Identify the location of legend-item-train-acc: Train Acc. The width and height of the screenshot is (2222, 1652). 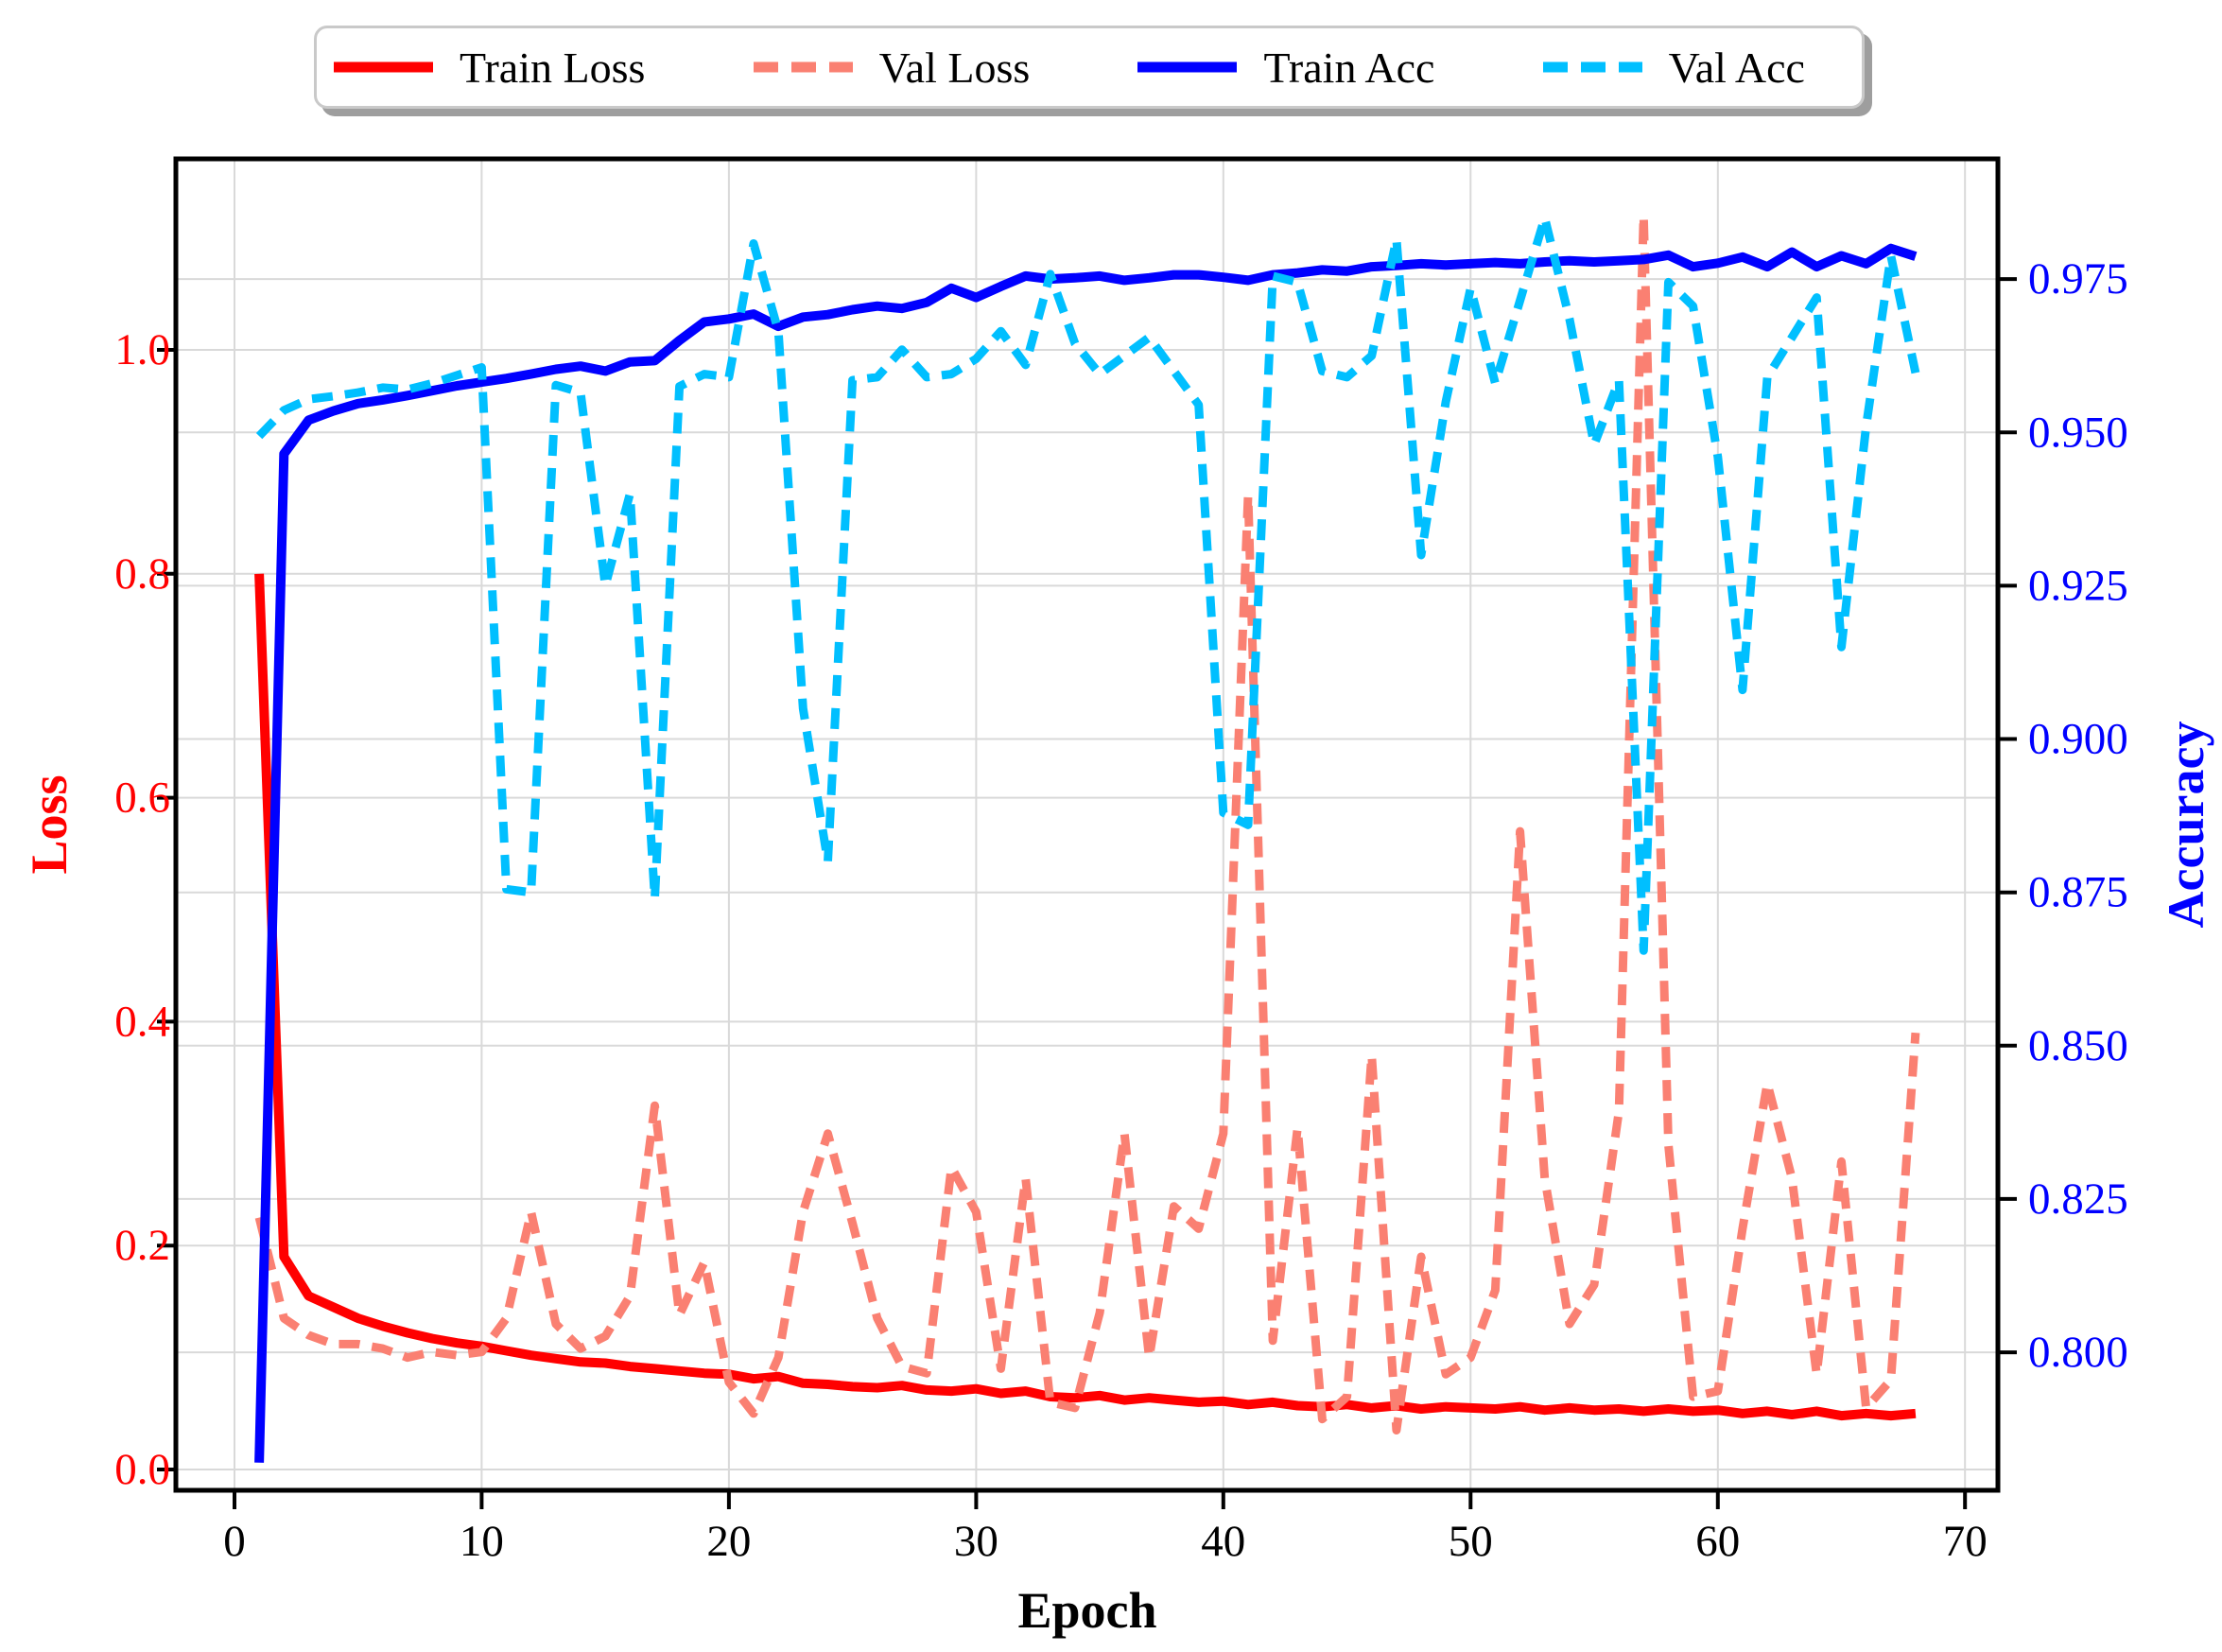
(1285, 68).